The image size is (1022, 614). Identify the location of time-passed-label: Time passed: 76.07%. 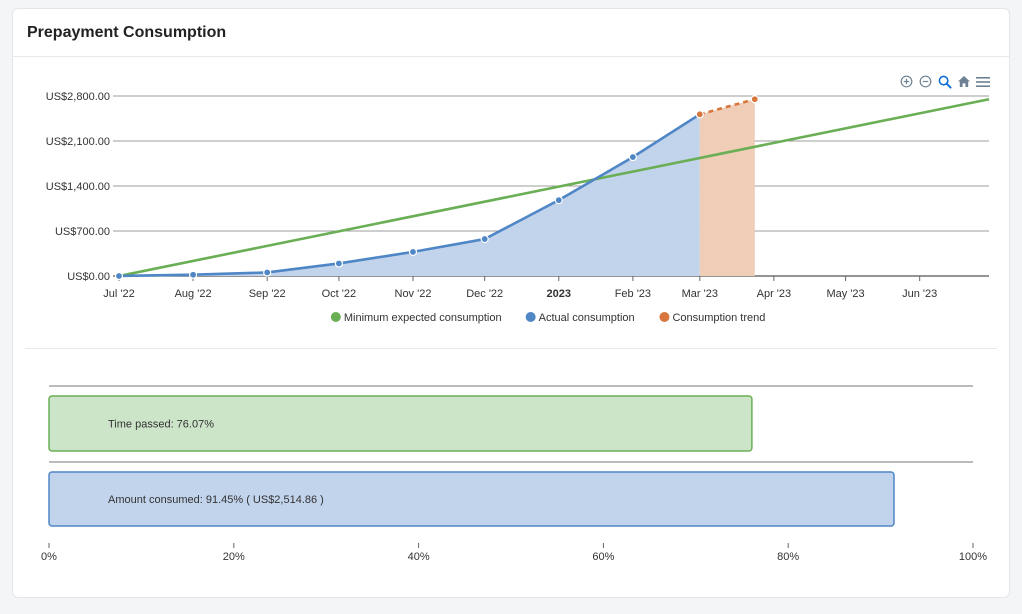
(161, 425).